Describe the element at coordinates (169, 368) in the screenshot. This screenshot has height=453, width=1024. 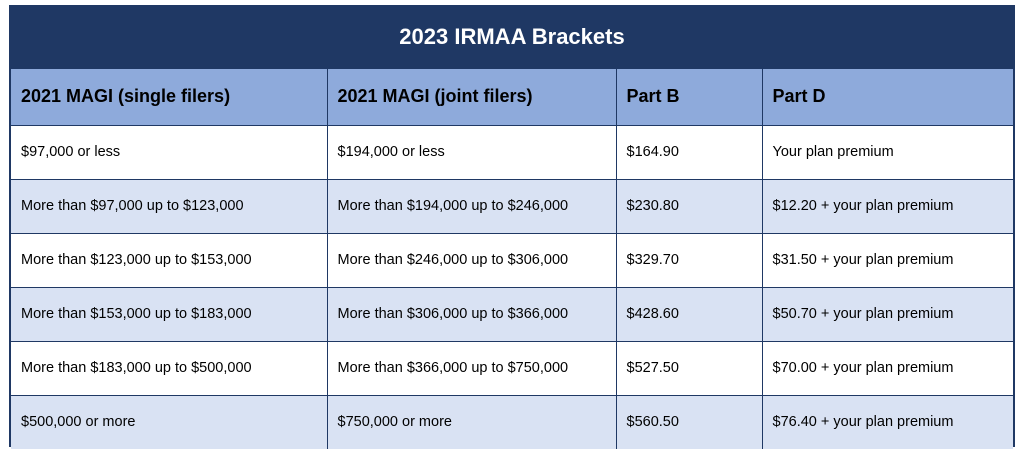
I see `cell-single-filers: More than $183,000 up to $500,000` at that location.